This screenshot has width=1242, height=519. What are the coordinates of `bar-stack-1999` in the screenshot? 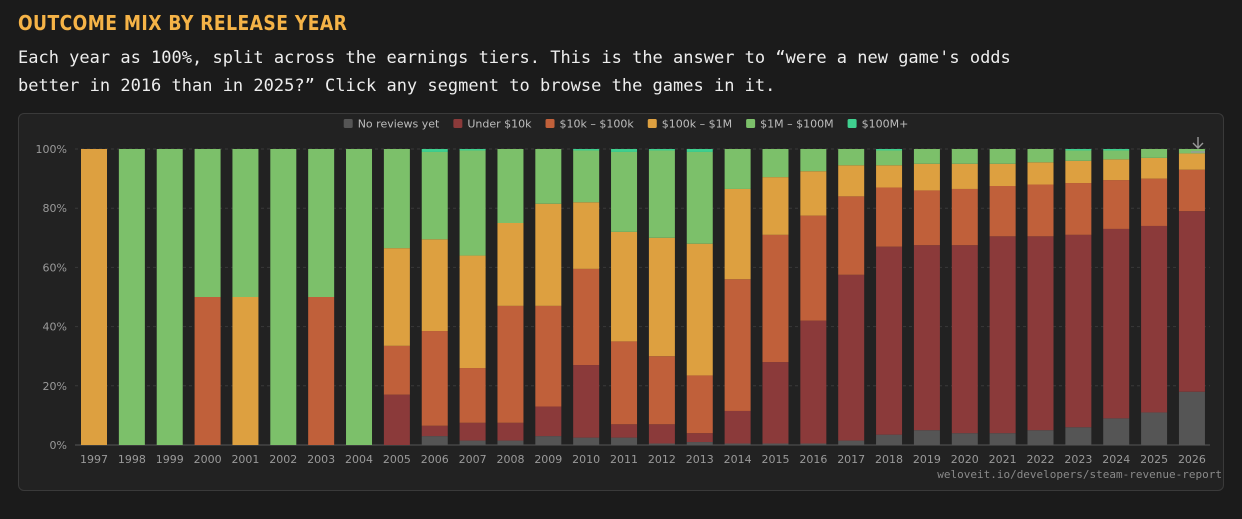 It's located at (169, 297).